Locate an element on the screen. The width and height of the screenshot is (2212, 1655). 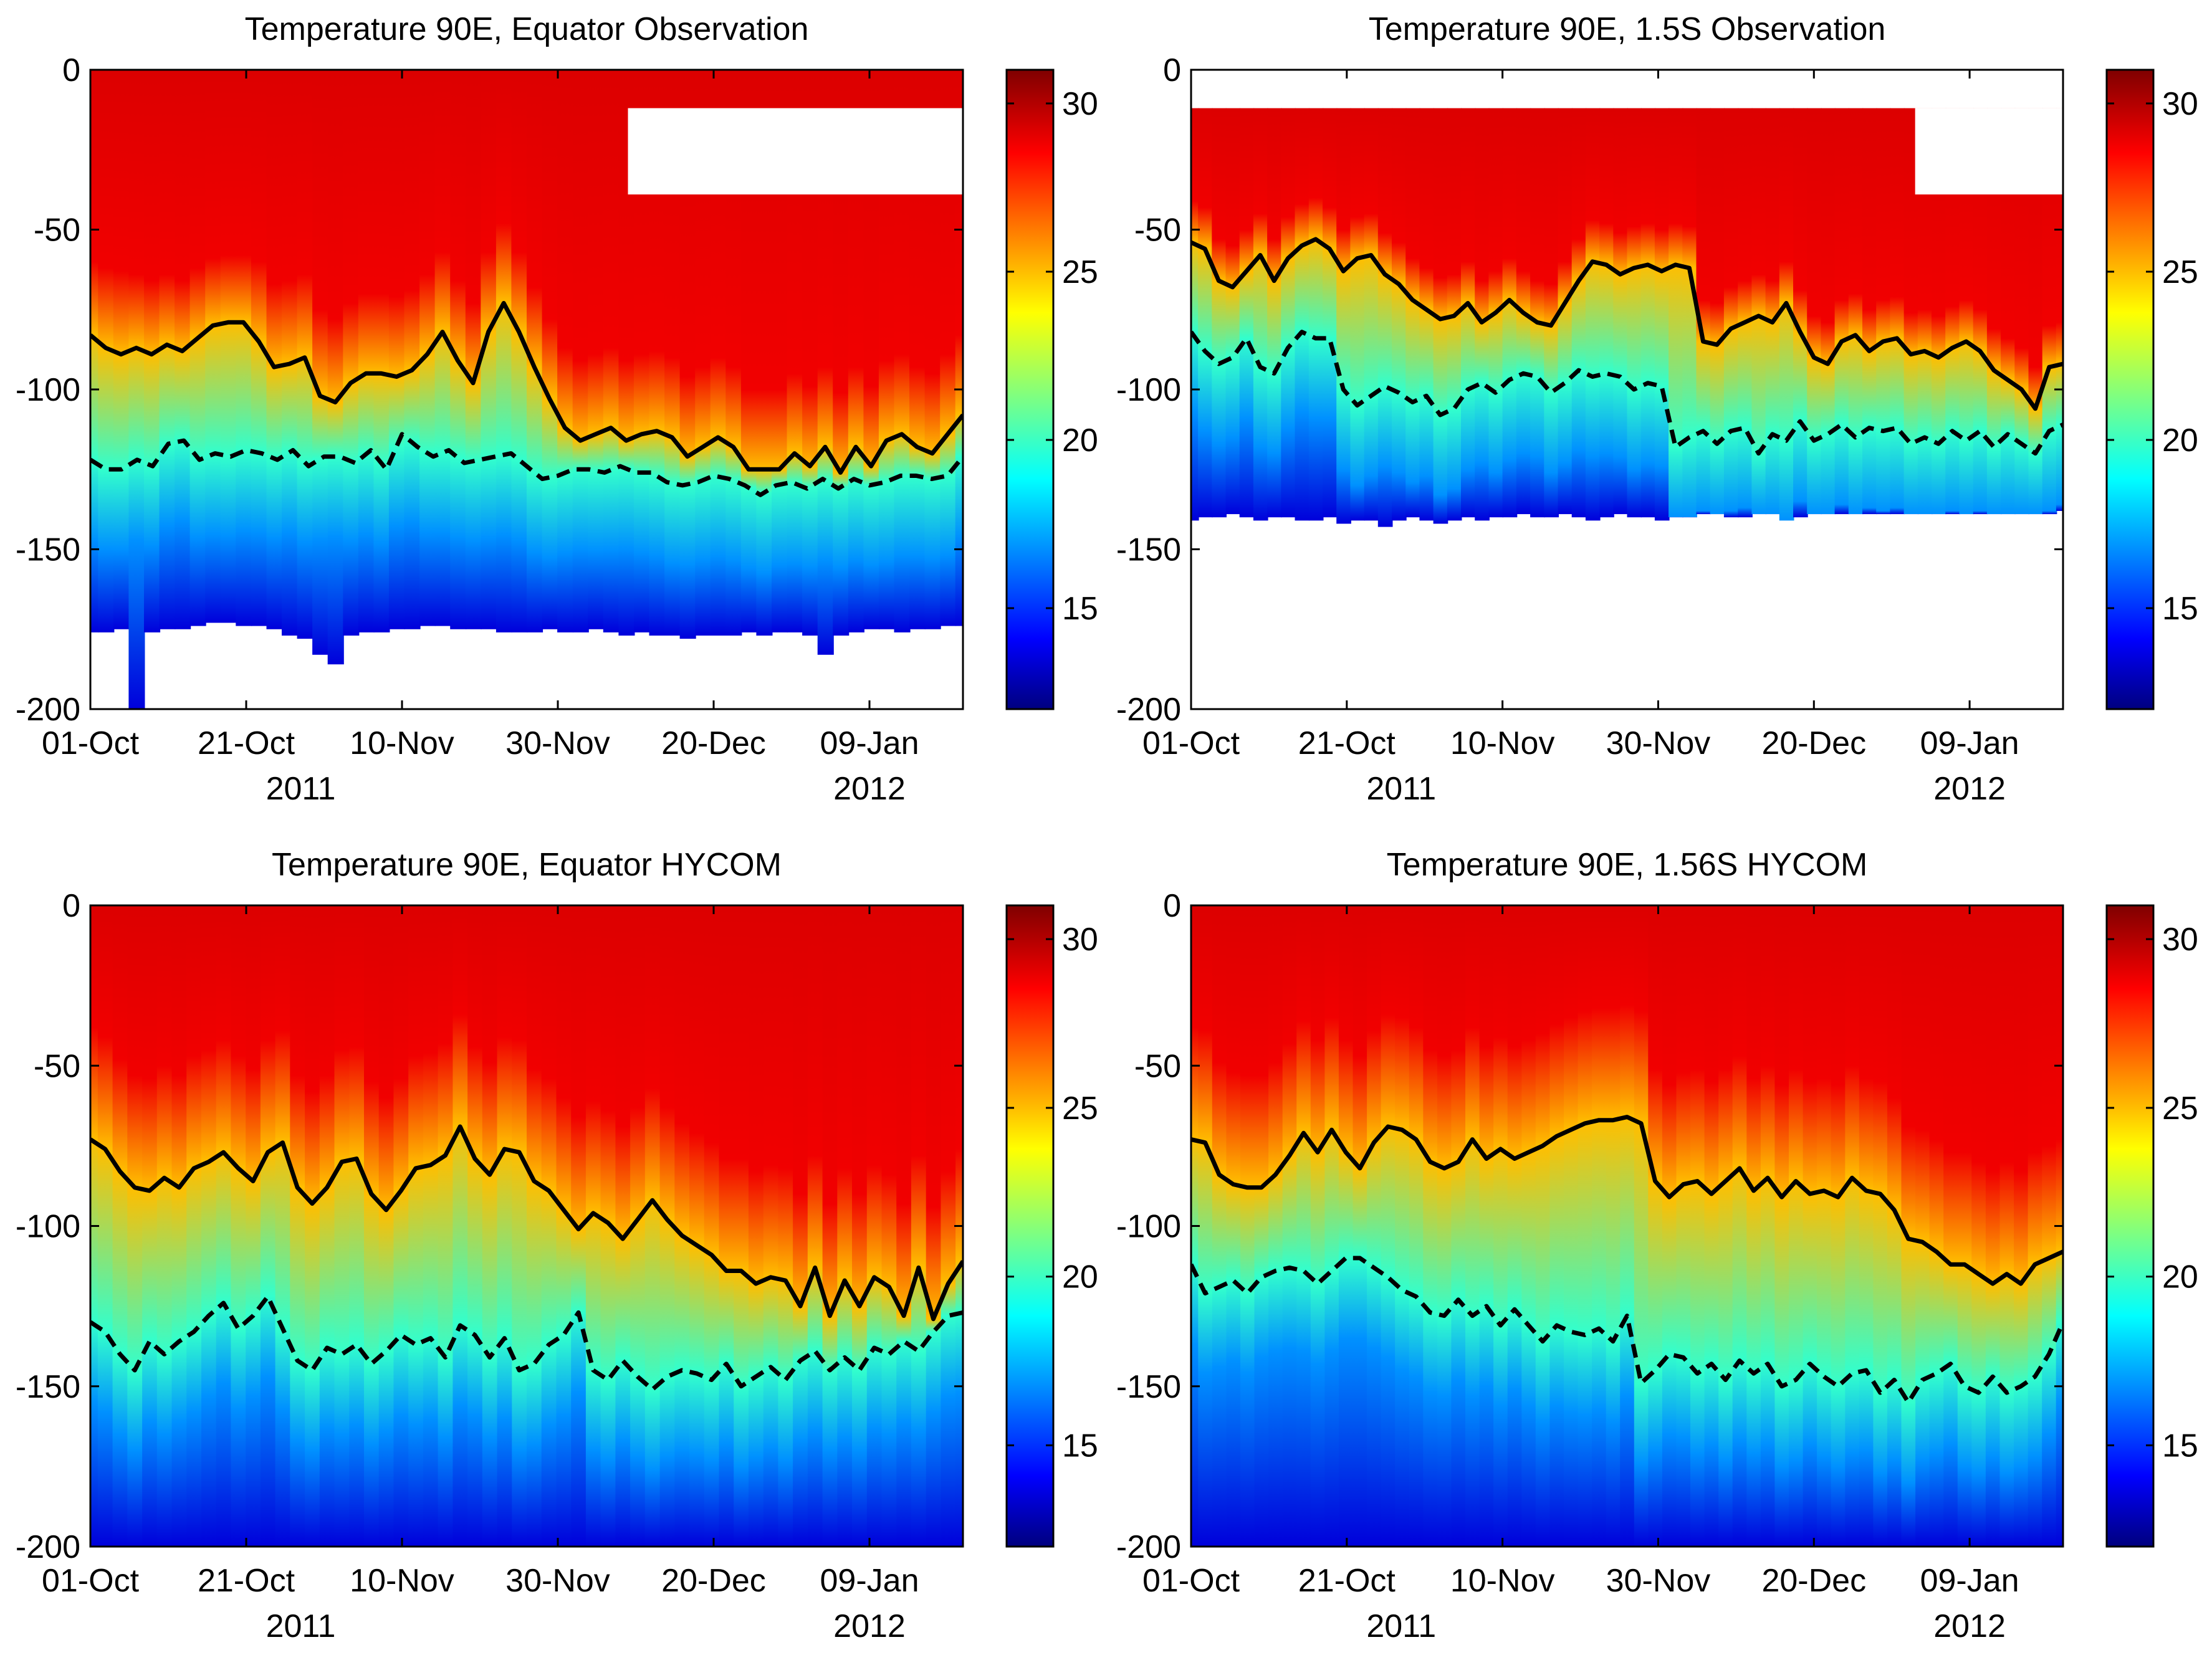
y-tick-label: 0 is located at coordinates (71, 906).